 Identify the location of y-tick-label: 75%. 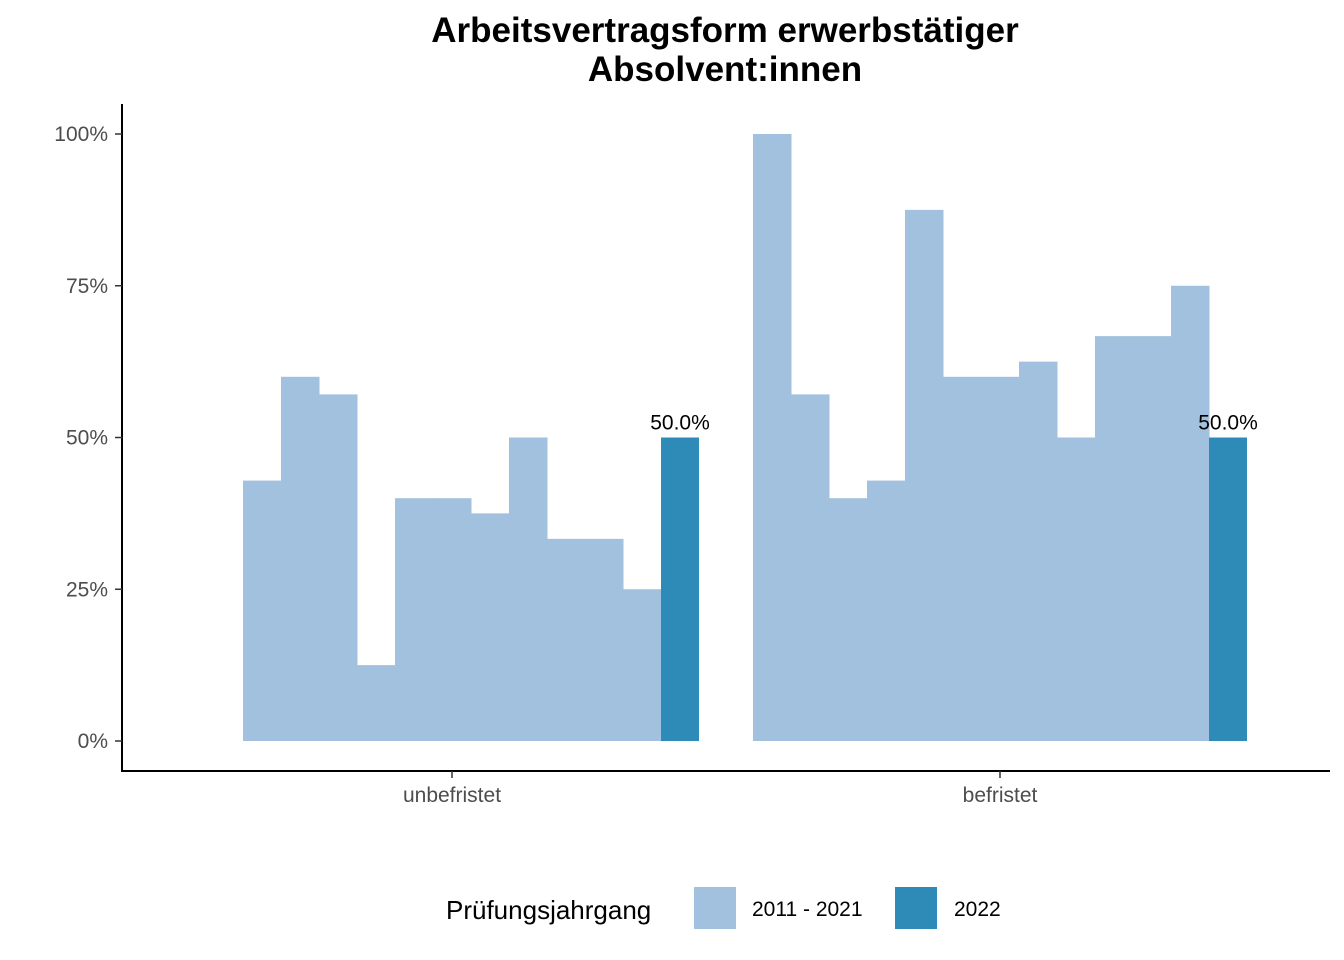
(87, 286).